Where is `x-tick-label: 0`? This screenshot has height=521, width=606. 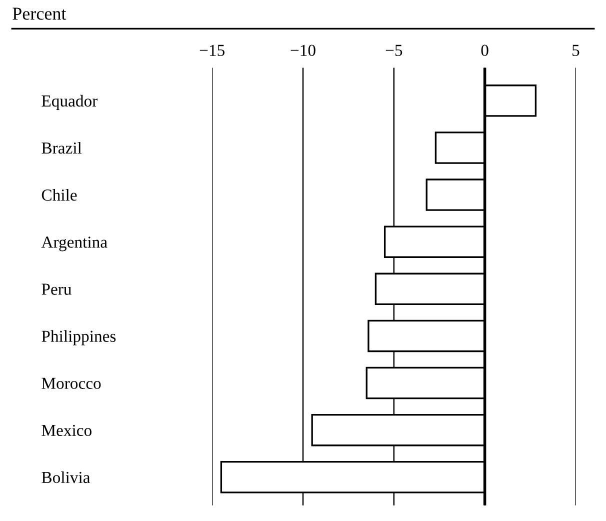 x-tick-label: 0 is located at coordinates (484, 50).